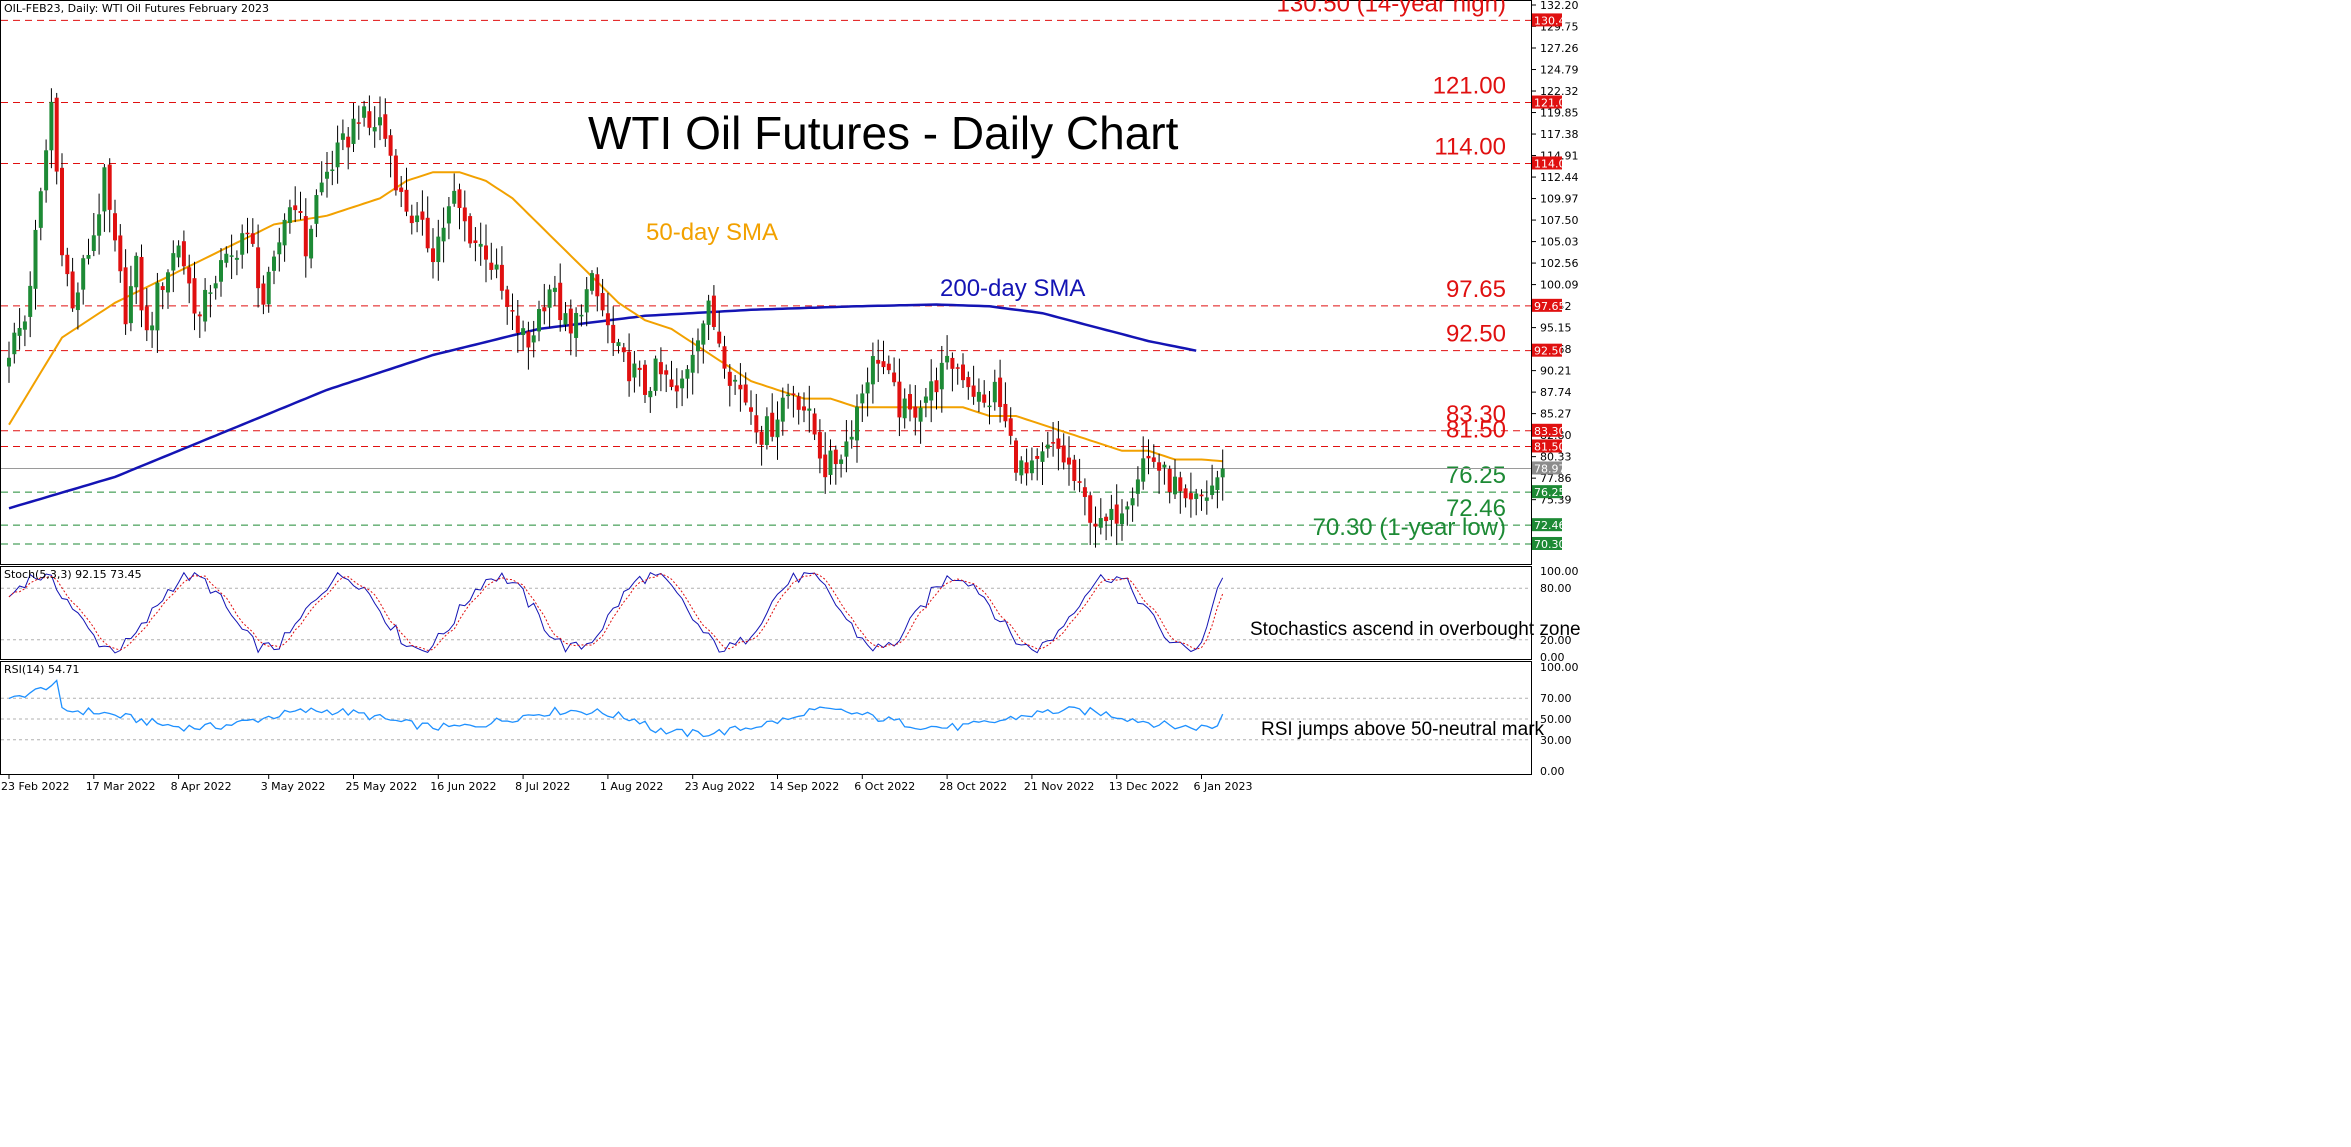 The width and height of the screenshot is (2351, 1147). Describe the element at coordinates (1550, 468) in the screenshot. I see `last-price-tag: 78.97` at that location.